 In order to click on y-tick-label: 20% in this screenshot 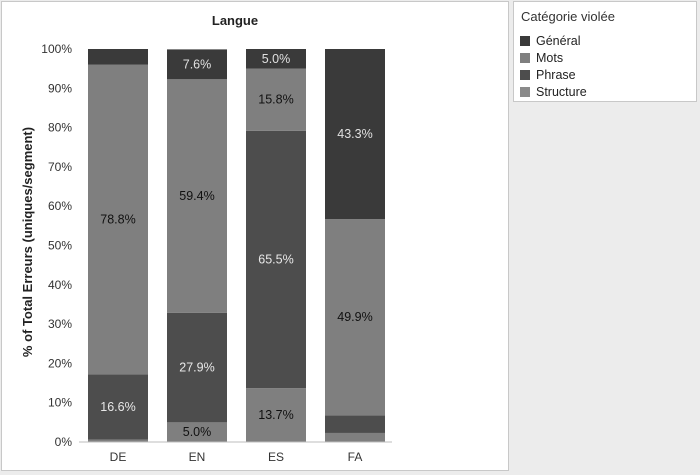, I will do `click(60, 363)`.